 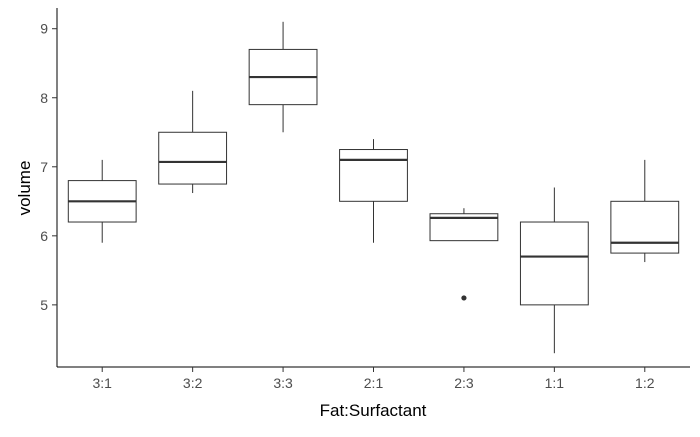 What do you see at coordinates (44, 167) in the screenshot?
I see `y-tick-label: 7` at bounding box center [44, 167].